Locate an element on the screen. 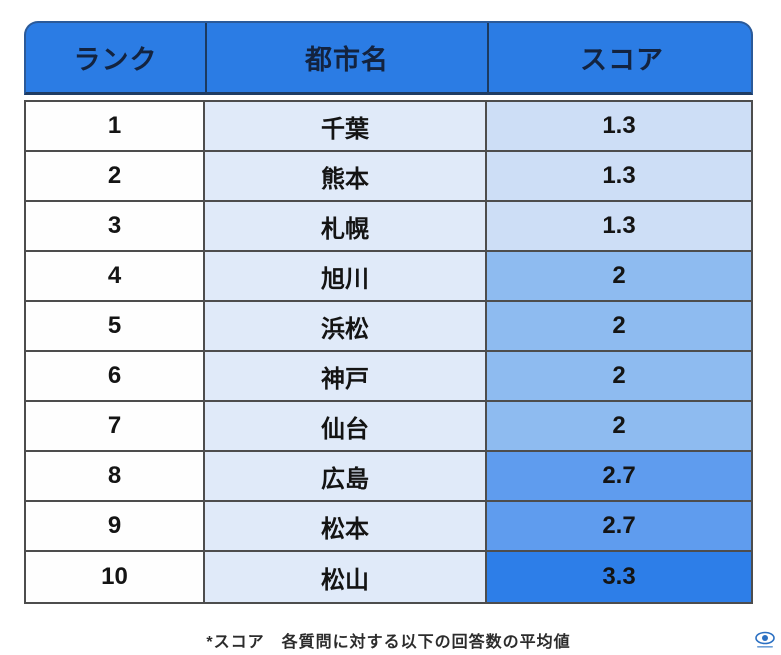  city-cell: 札幌 is located at coordinates (346, 226).